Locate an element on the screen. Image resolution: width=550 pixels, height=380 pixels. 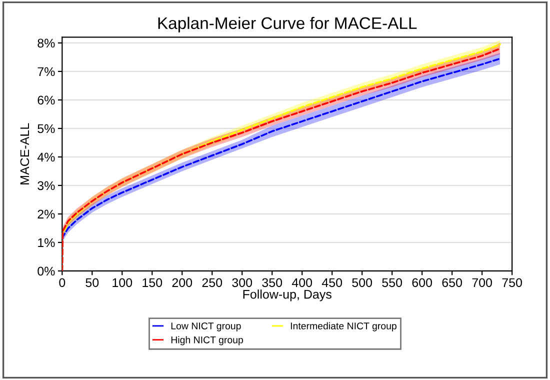
x-axis-title: Follow-up, Days is located at coordinates (287, 296).